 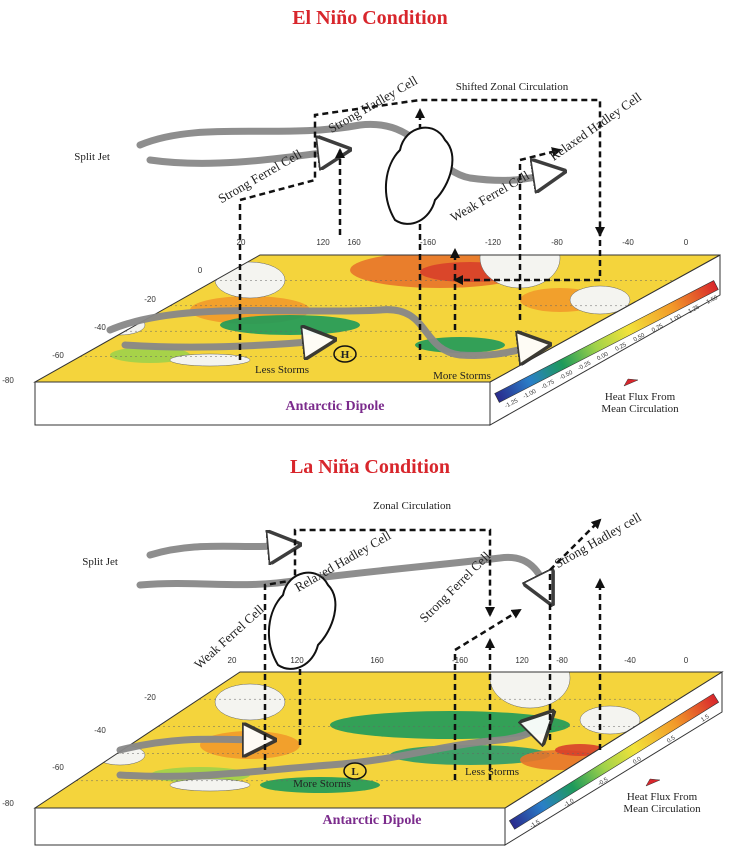 I want to click on label: Strong Hadley cell, so click(x=598, y=540).